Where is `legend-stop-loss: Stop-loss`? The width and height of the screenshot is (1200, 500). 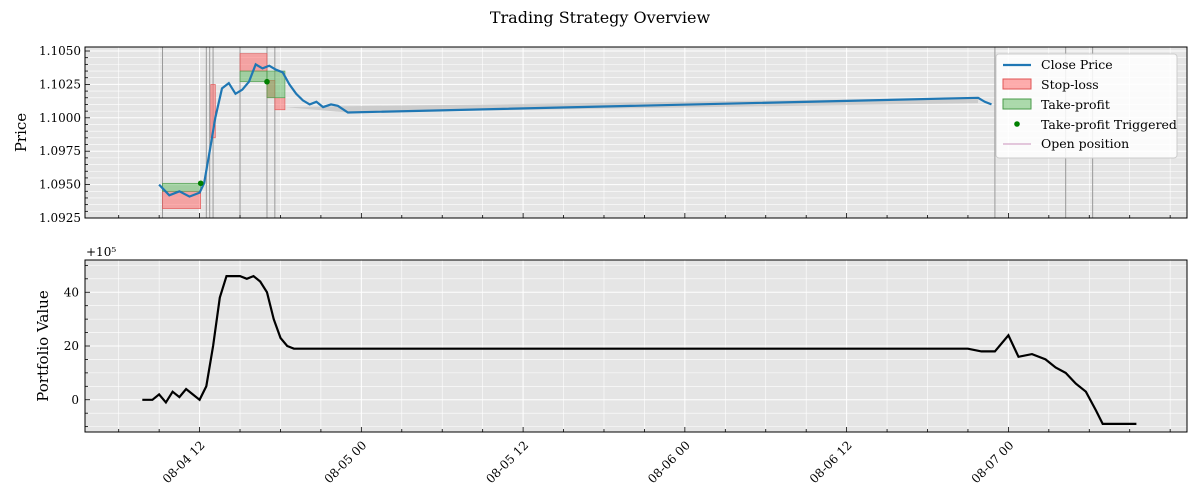 legend-stop-loss: Stop-loss is located at coordinates (1070, 84).